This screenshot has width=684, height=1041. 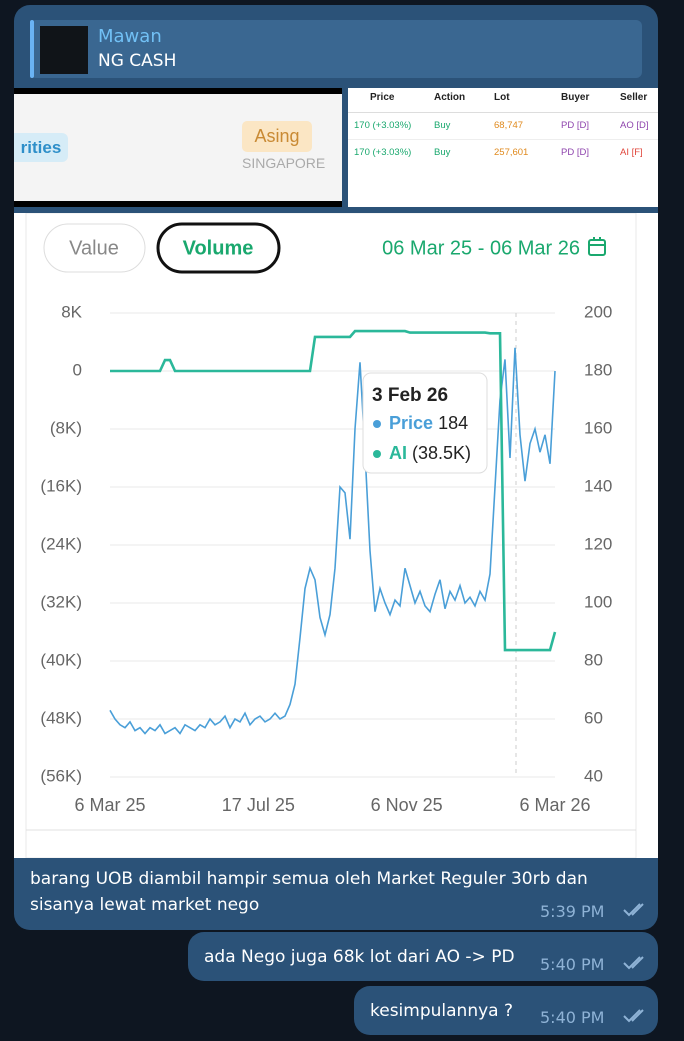 I want to click on x-tick-label: 17 Jul 25, so click(x=258, y=805).